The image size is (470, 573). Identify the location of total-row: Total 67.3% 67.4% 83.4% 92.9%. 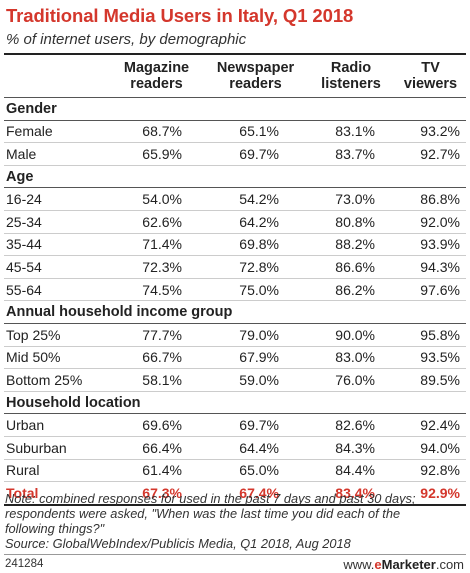
(235, 493).